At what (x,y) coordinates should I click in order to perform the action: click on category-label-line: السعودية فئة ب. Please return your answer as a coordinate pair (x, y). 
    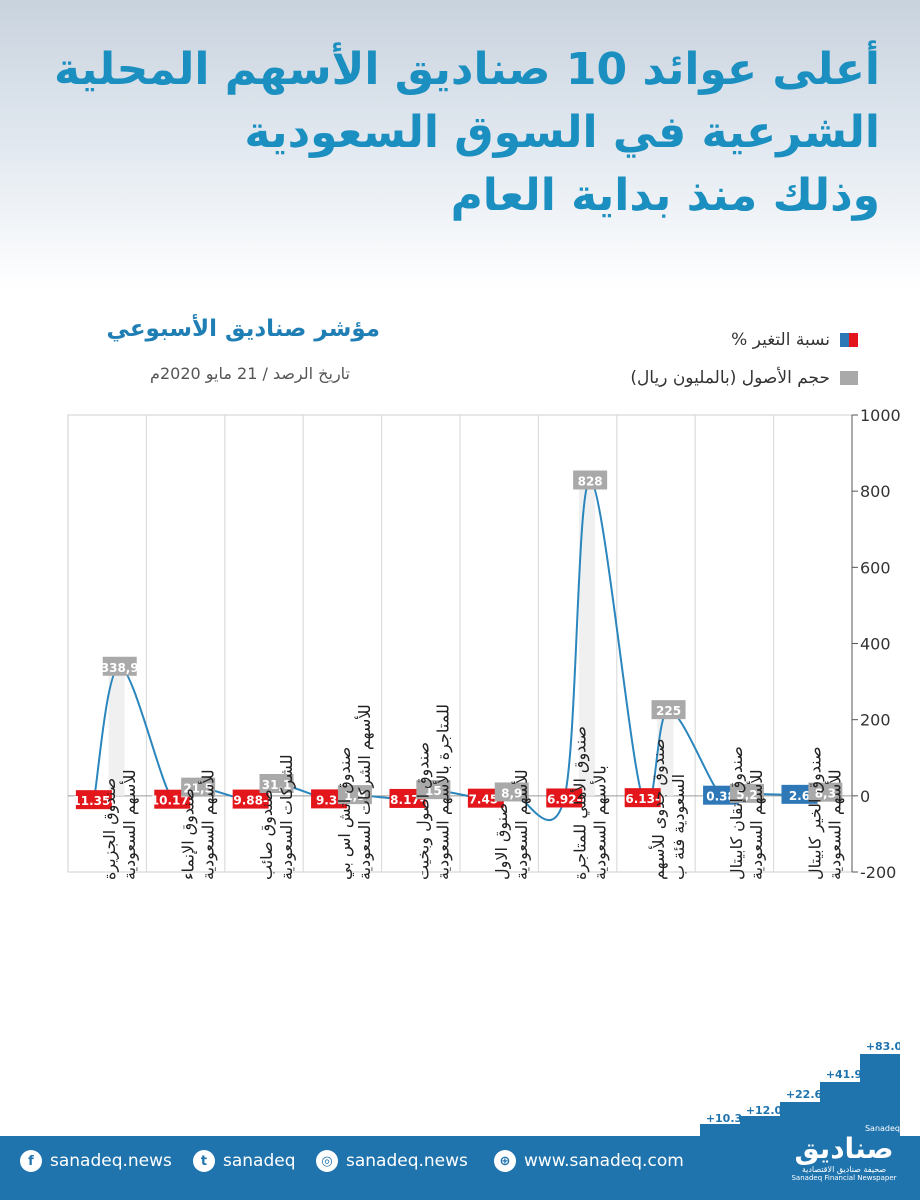
    Looking at the image, I should click on (679, 827).